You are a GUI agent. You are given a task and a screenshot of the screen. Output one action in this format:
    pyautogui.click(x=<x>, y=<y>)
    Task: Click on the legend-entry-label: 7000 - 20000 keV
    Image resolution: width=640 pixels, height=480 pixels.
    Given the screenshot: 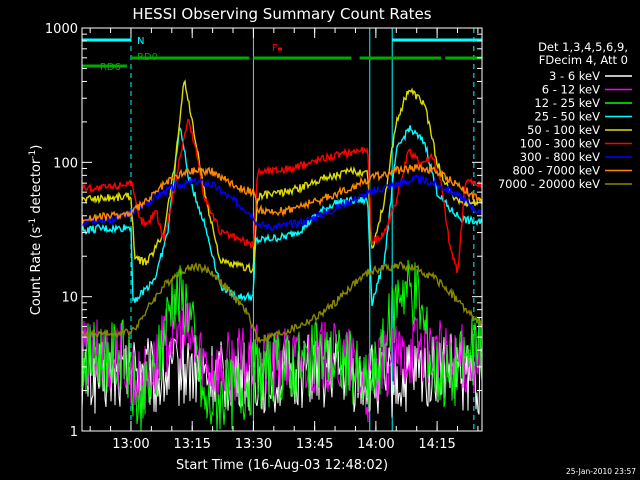 What is the action you would take?
    pyautogui.click(x=549, y=184)
    